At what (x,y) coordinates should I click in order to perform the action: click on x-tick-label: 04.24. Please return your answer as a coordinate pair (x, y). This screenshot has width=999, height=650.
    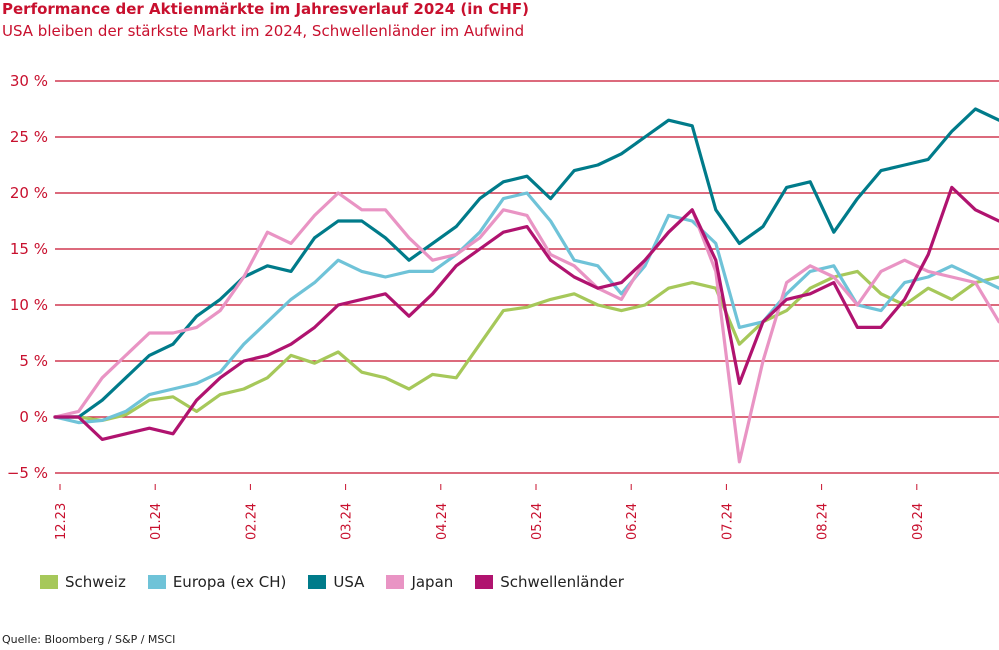
    Looking at the image, I should click on (442, 521).